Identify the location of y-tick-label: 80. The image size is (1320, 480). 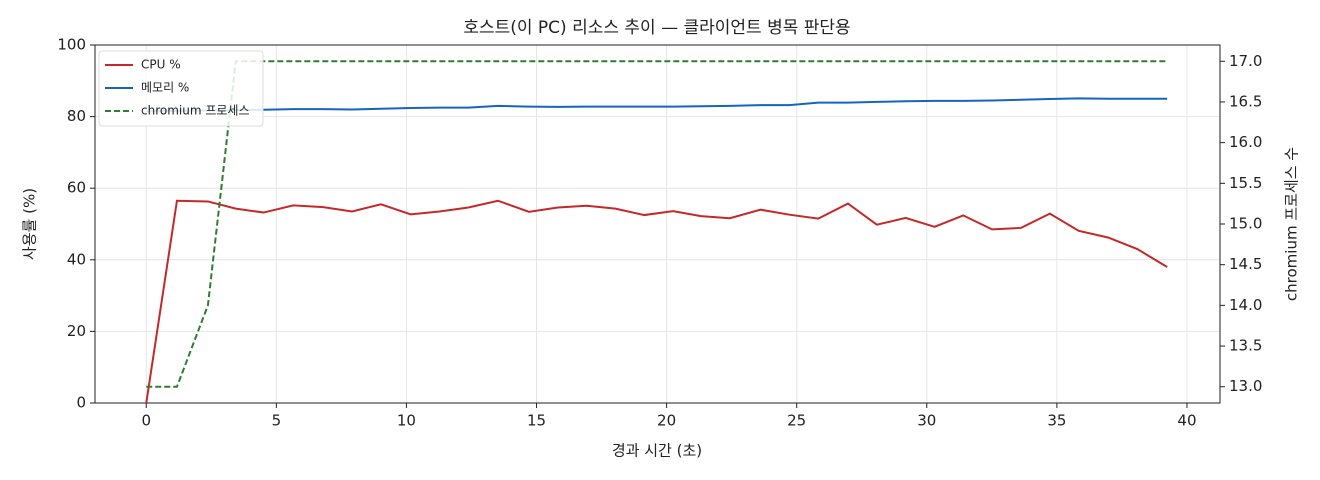
(76, 116).